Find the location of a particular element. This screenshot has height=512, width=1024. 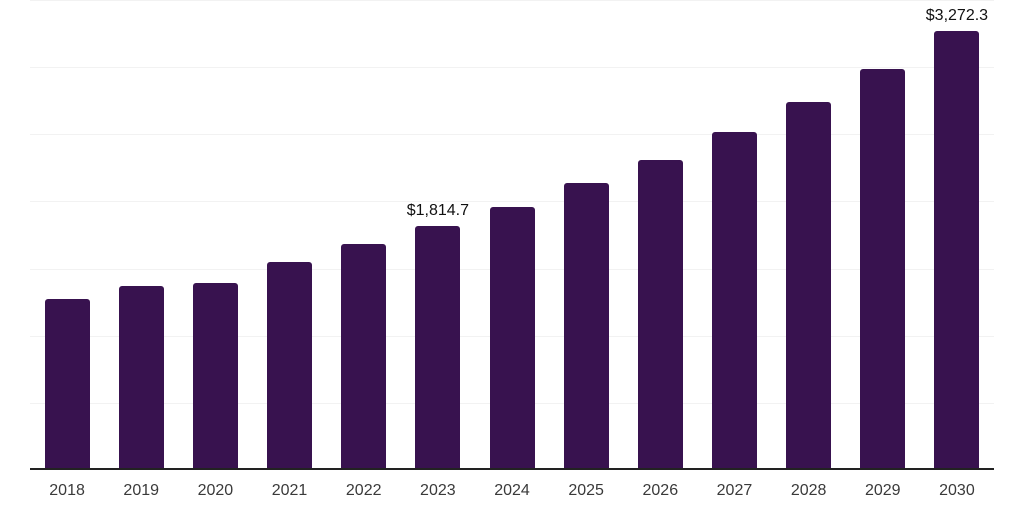

bar-2030 is located at coordinates (957, 249).